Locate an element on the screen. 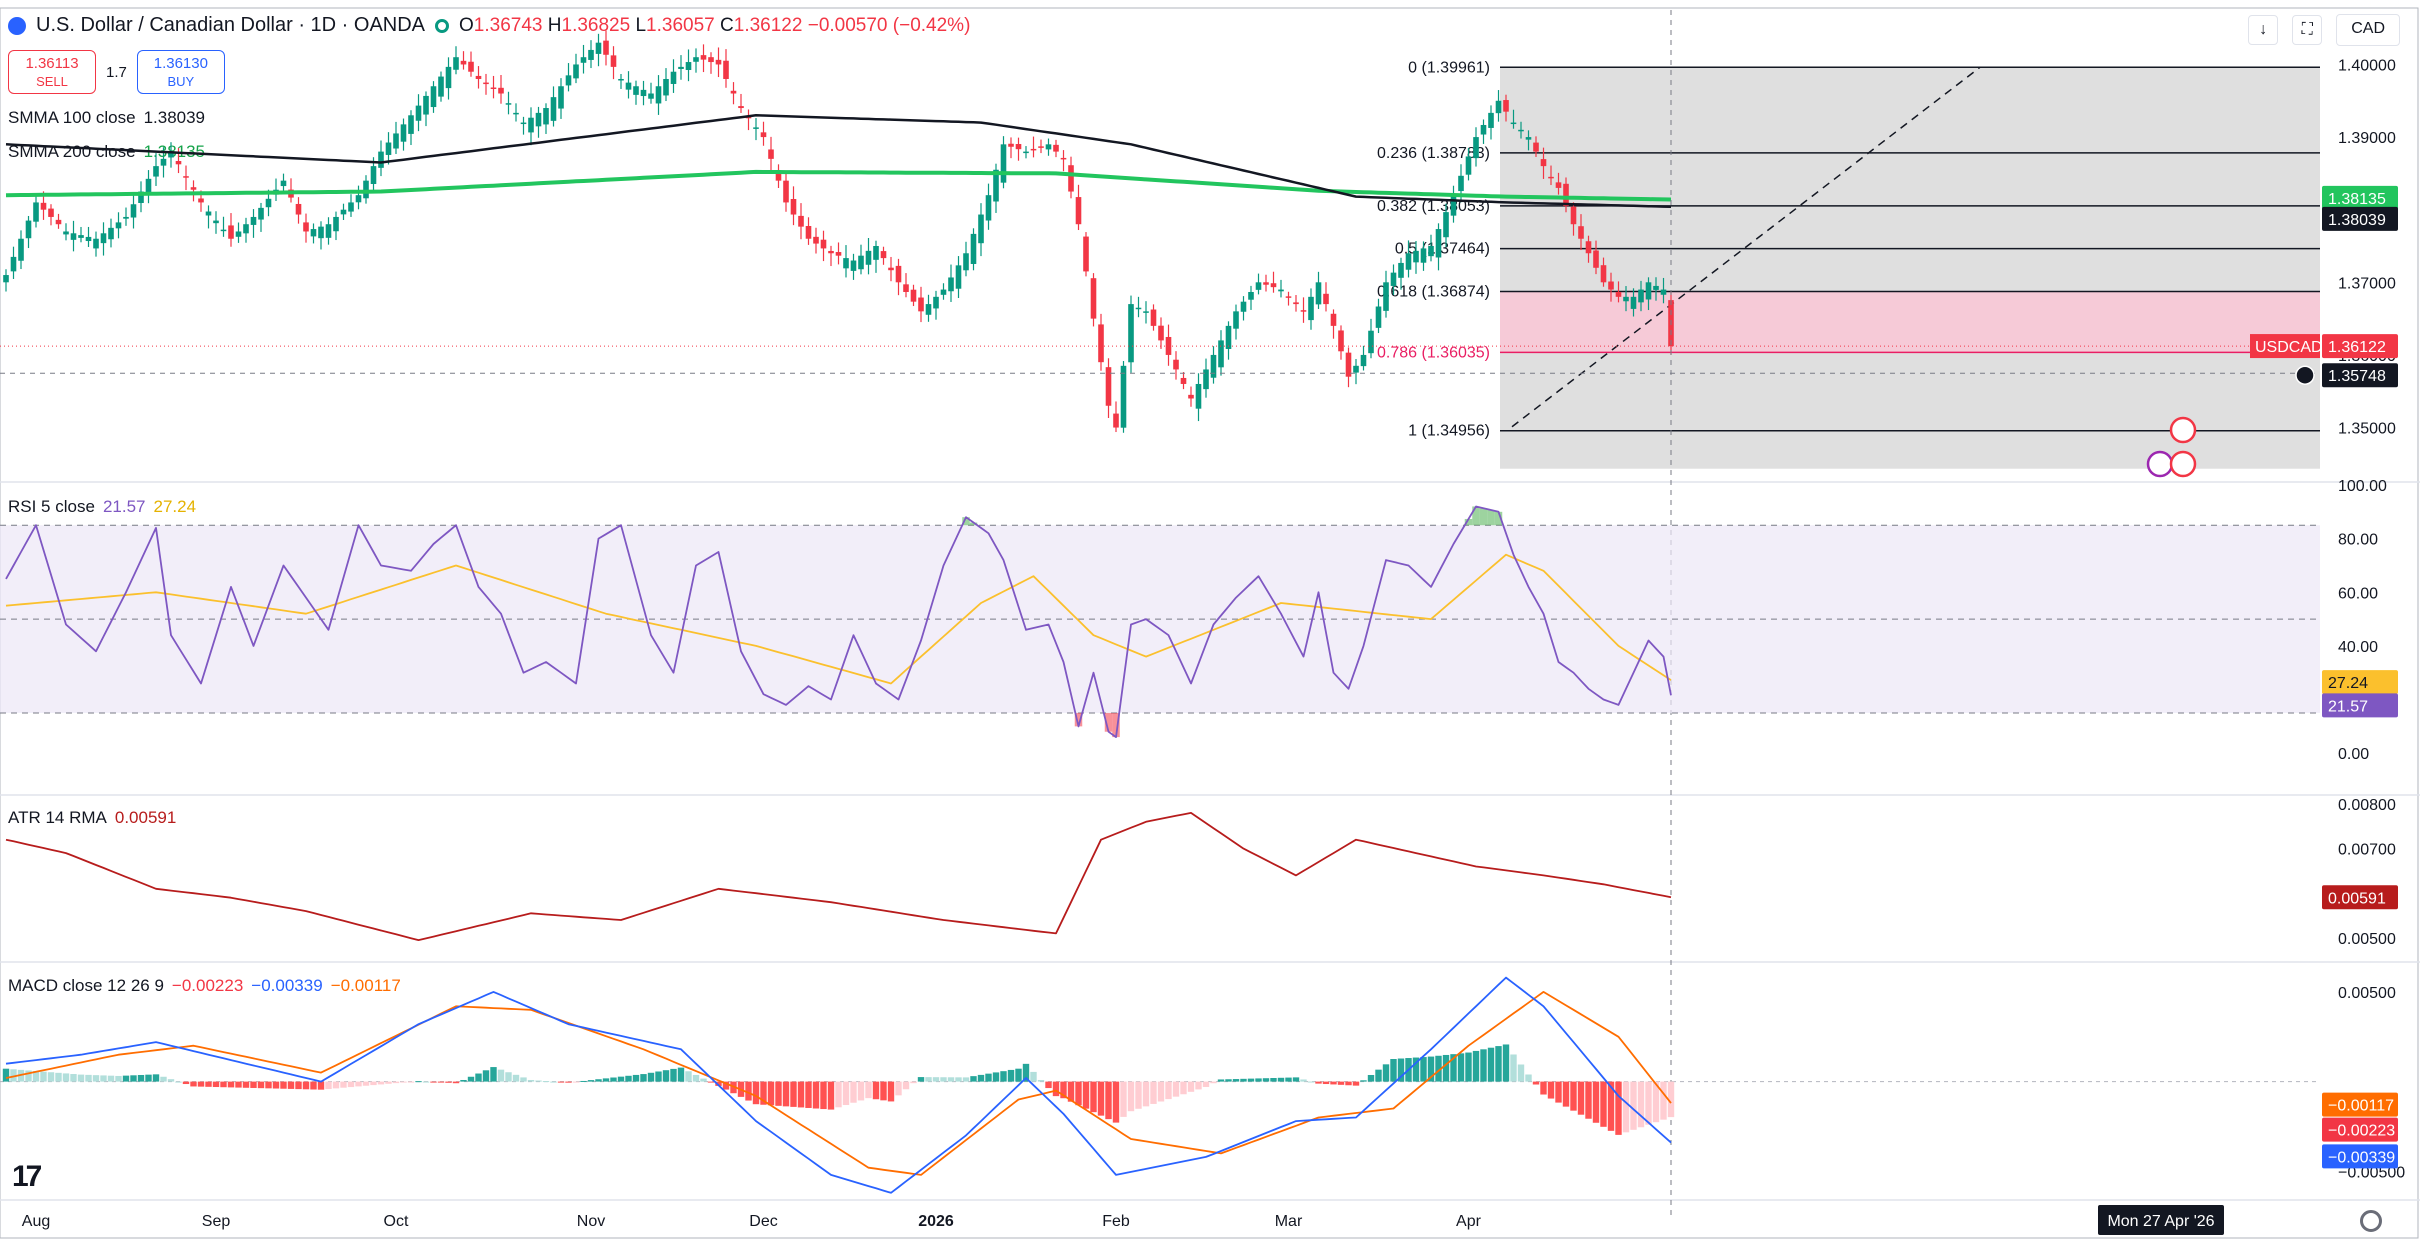 This screenshot has width=2420, height=1248. download-icon: ↓ is located at coordinates (2263, 30).